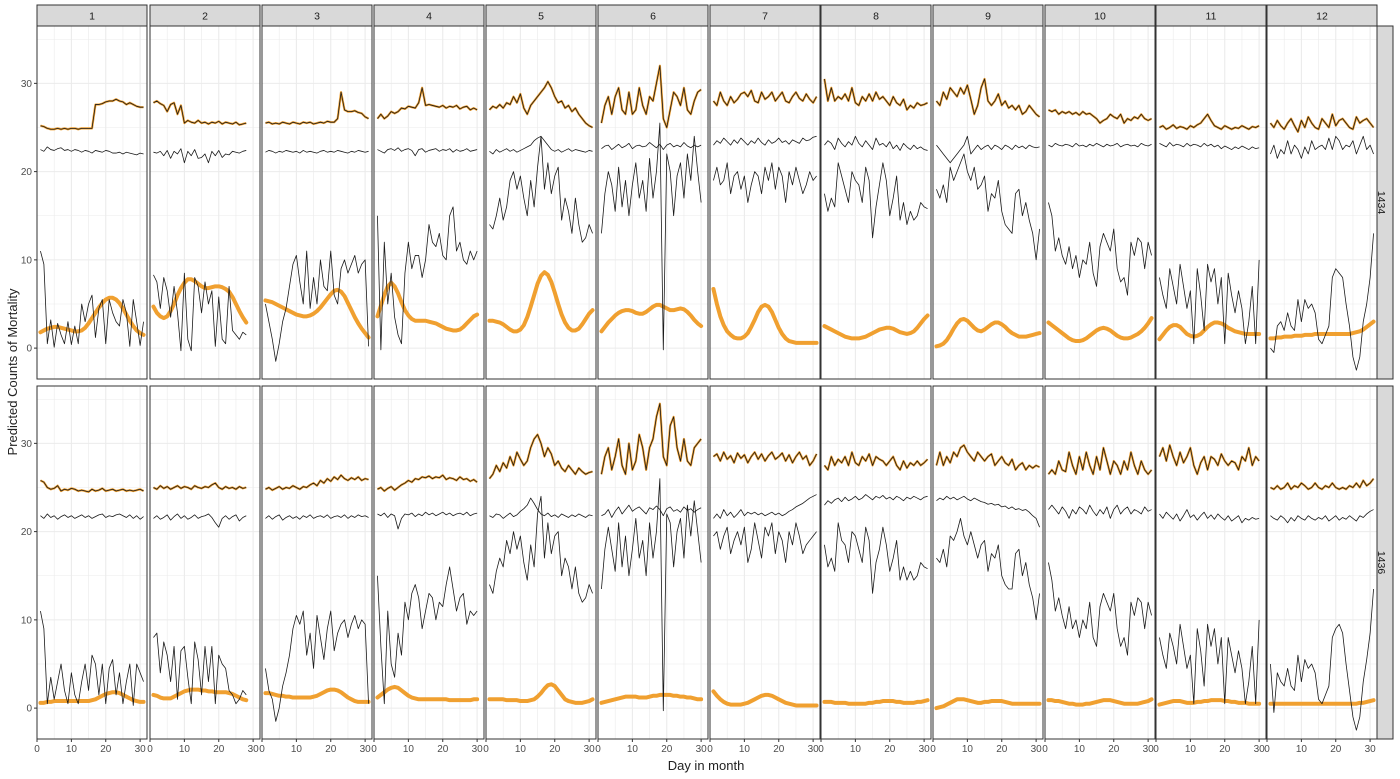 This screenshot has height=779, width=1400. What do you see at coordinates (988, 17) in the screenshot?
I see `column-strip-label: 9` at bounding box center [988, 17].